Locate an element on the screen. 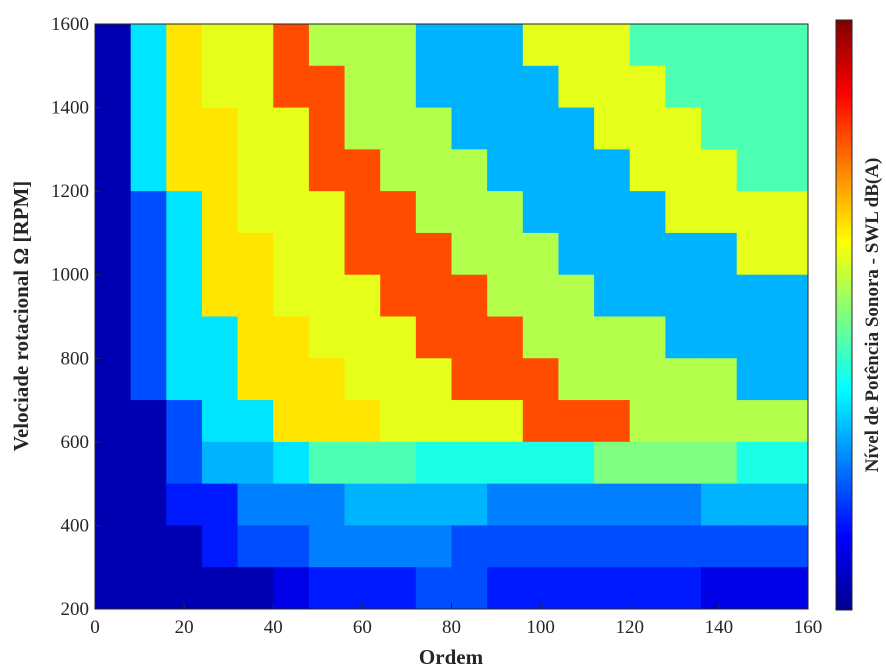  y-tick-label: 400 is located at coordinates (75, 525).